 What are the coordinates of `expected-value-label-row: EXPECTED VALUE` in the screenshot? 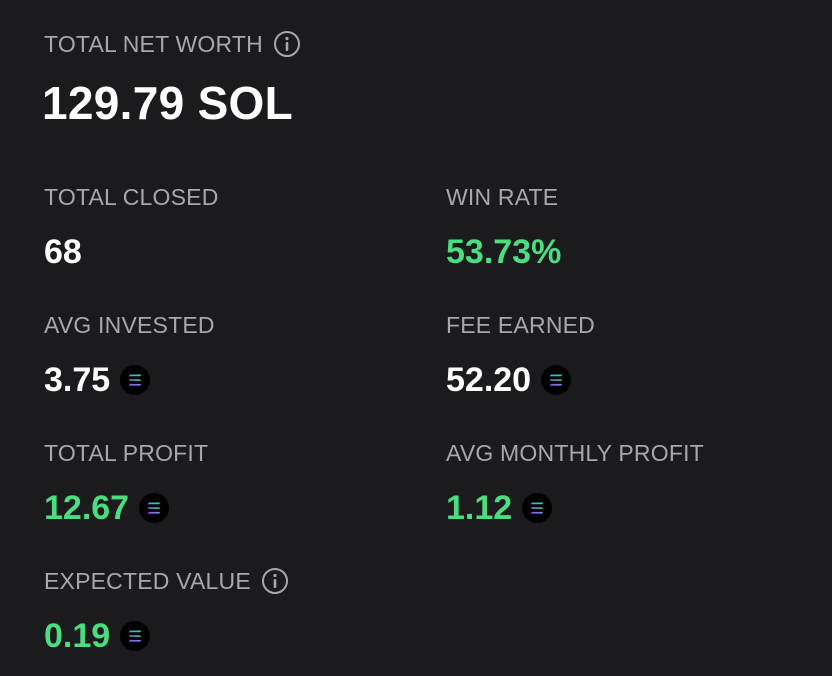 It's located at (234, 581).